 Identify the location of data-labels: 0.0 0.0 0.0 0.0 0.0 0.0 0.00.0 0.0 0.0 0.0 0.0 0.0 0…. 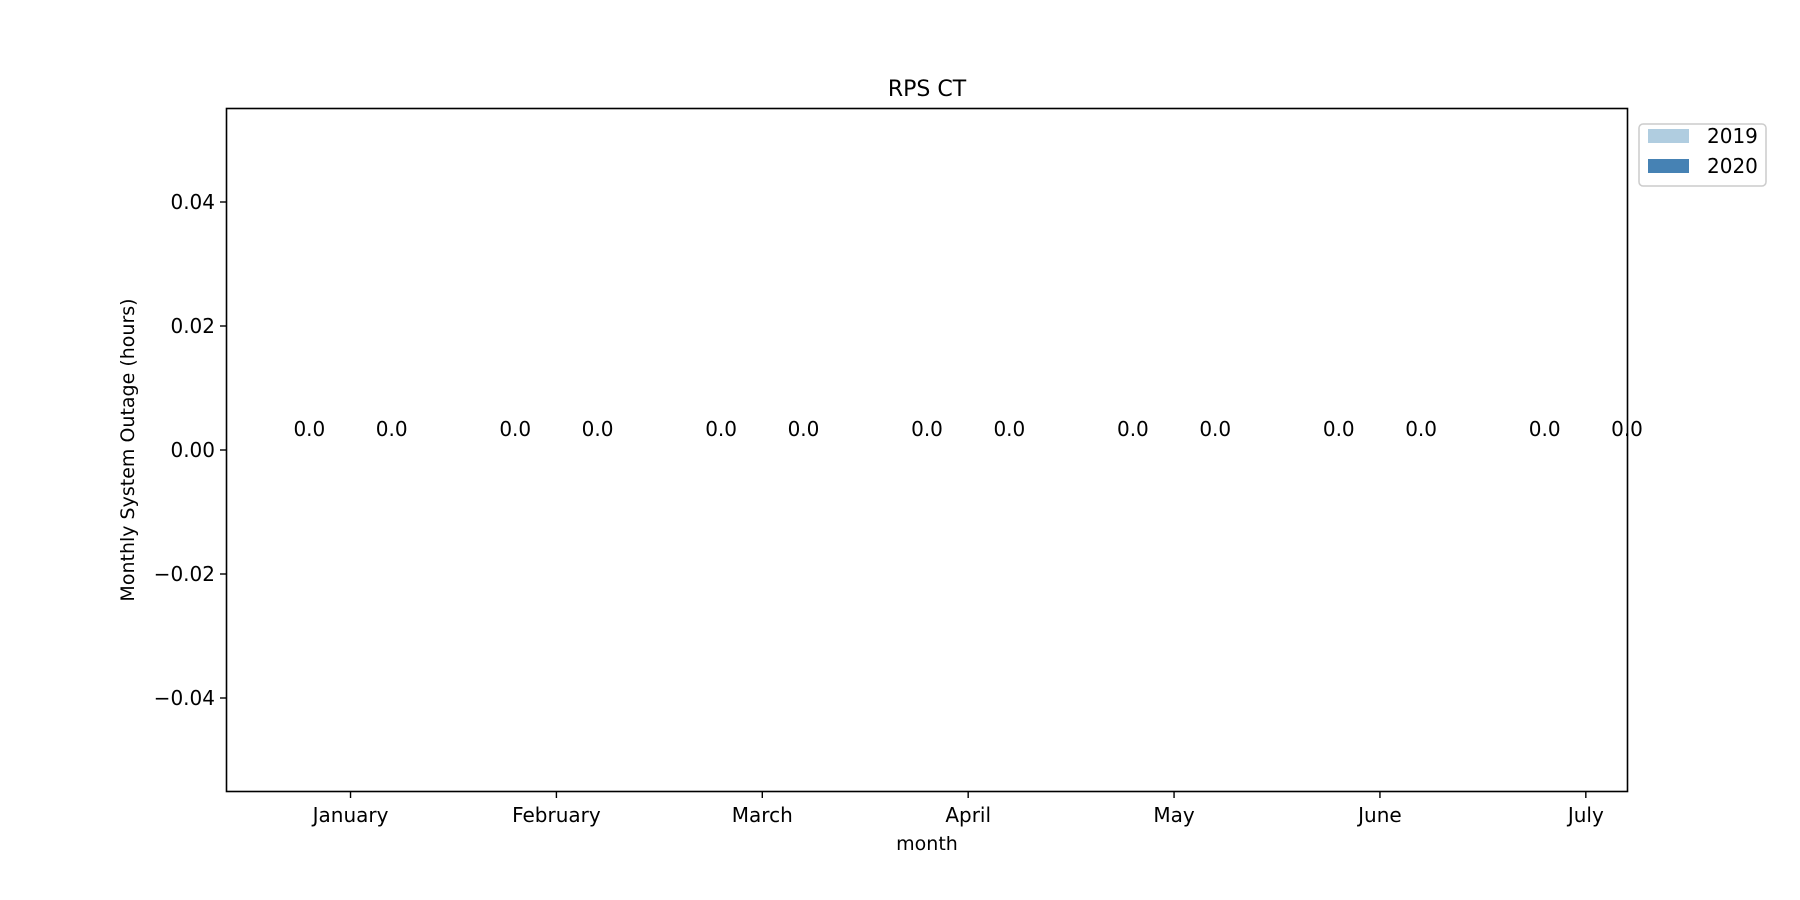
(967, 429).